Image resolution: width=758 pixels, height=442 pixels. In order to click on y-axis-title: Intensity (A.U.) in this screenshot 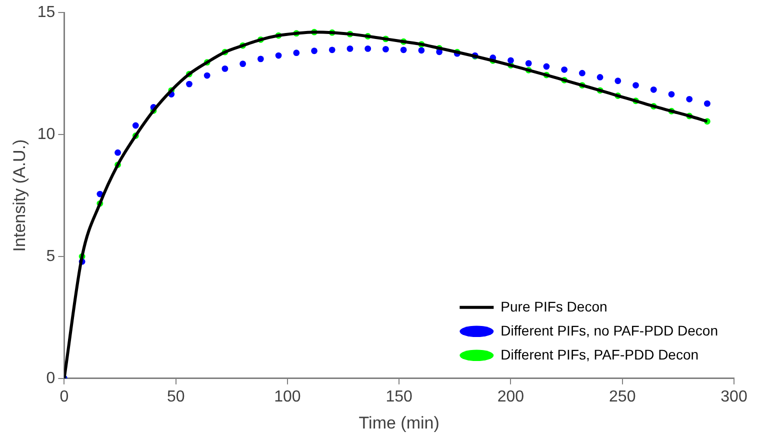, I will do `click(19, 195)`.